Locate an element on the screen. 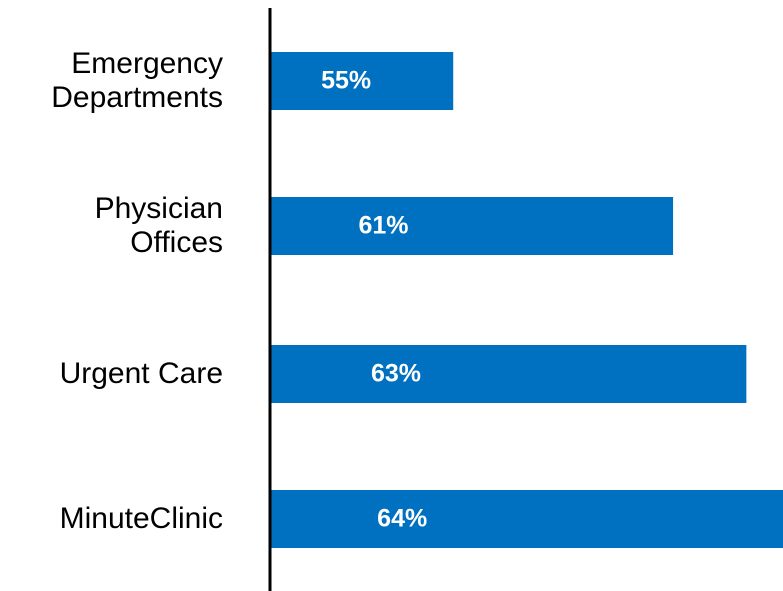  category-label: Emergency Departments is located at coordinates (137, 80).